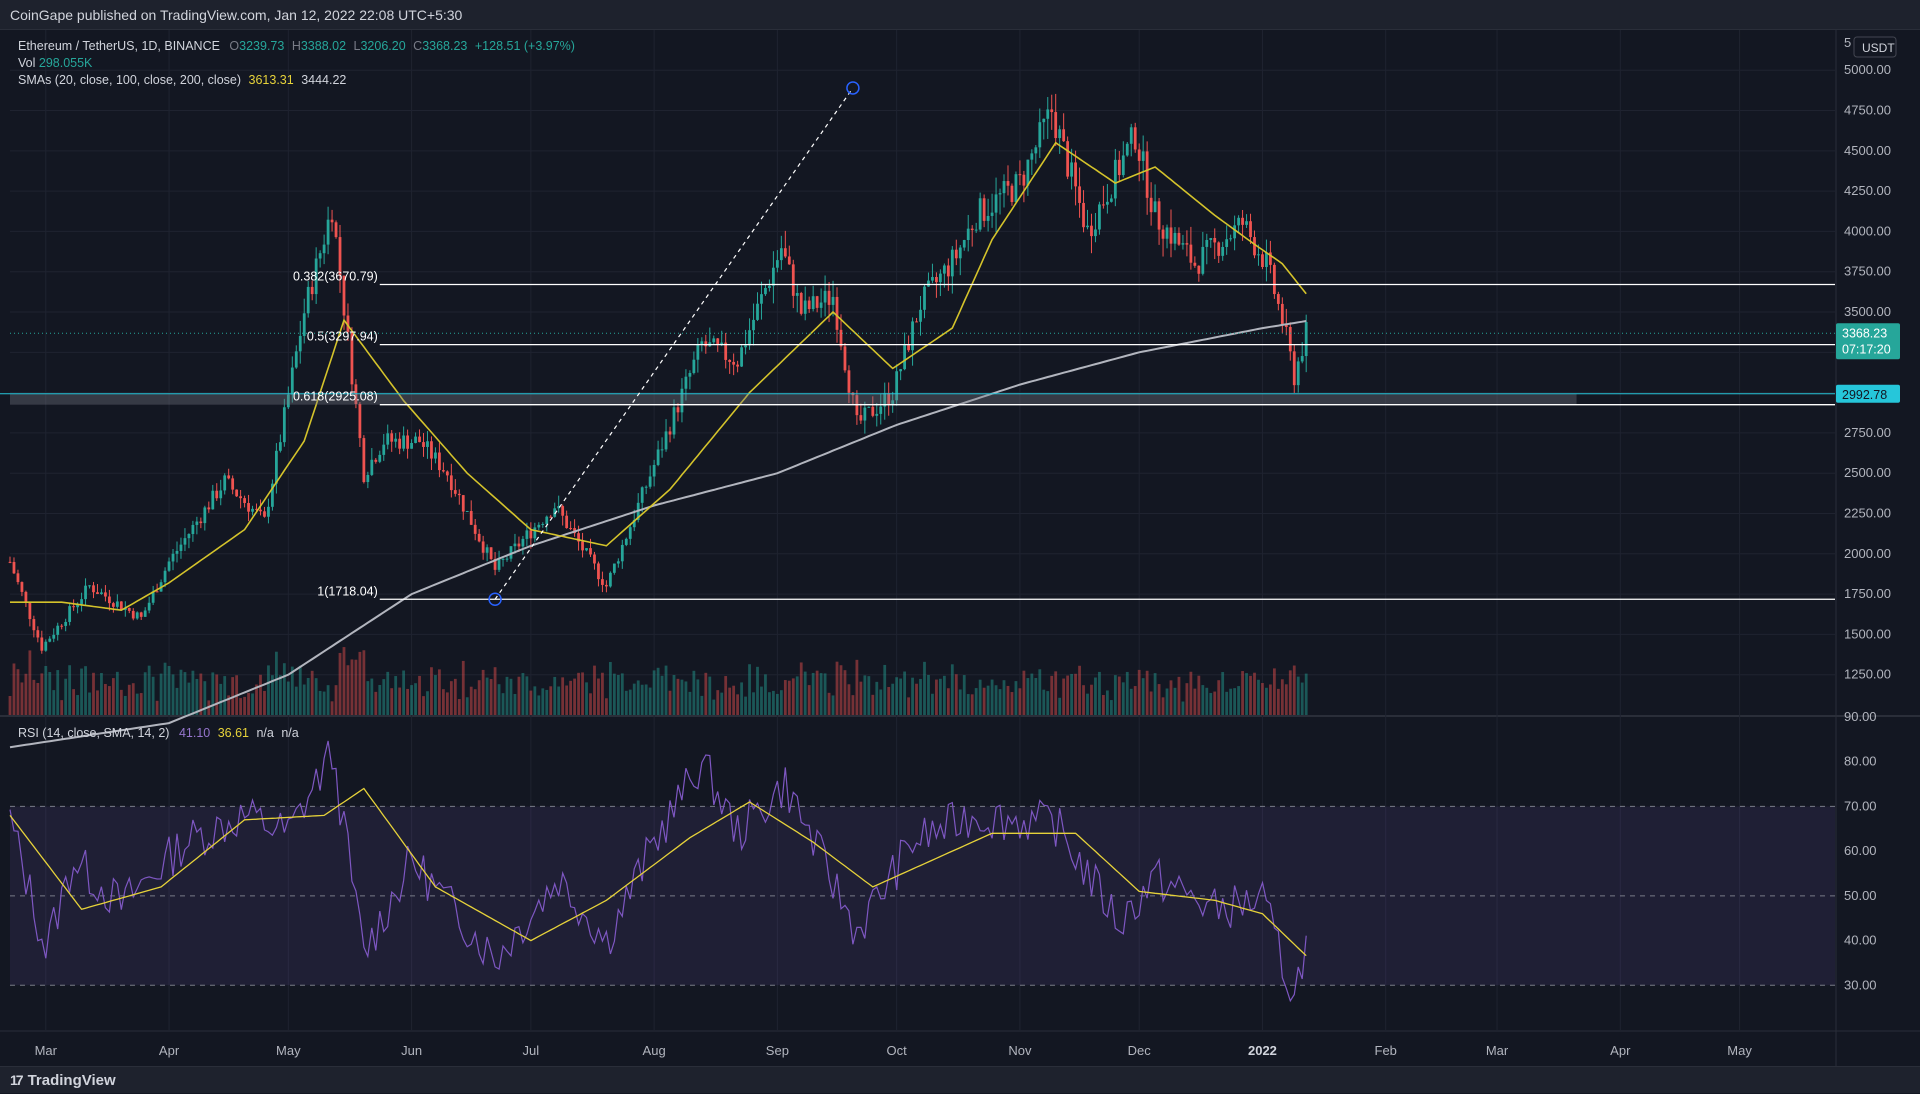 The height and width of the screenshot is (1094, 1920). Describe the element at coordinates (65, 63) in the screenshot. I see `volume-value: 298.055K` at that location.